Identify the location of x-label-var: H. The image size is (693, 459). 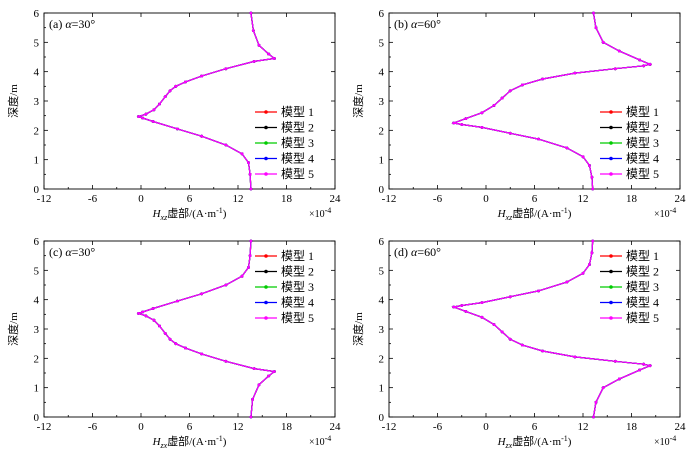
(502, 442).